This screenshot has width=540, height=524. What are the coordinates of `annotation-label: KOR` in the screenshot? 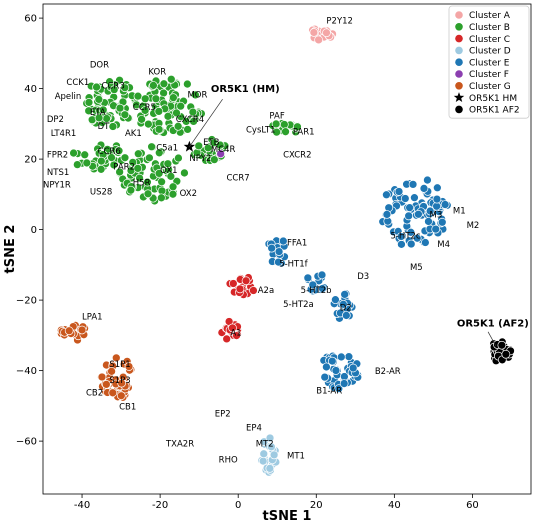 It's located at (157, 73).